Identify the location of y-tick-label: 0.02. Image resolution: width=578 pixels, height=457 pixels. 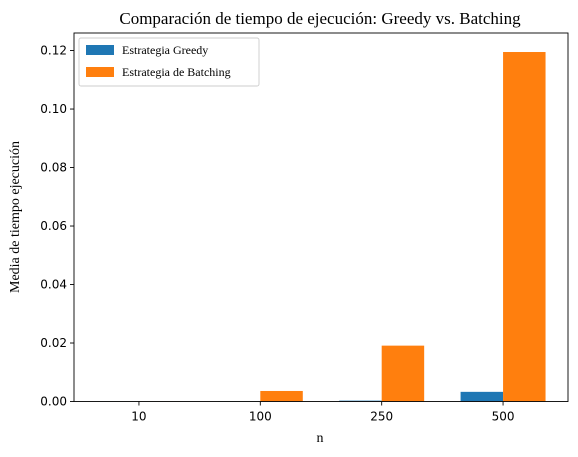
(53, 343).